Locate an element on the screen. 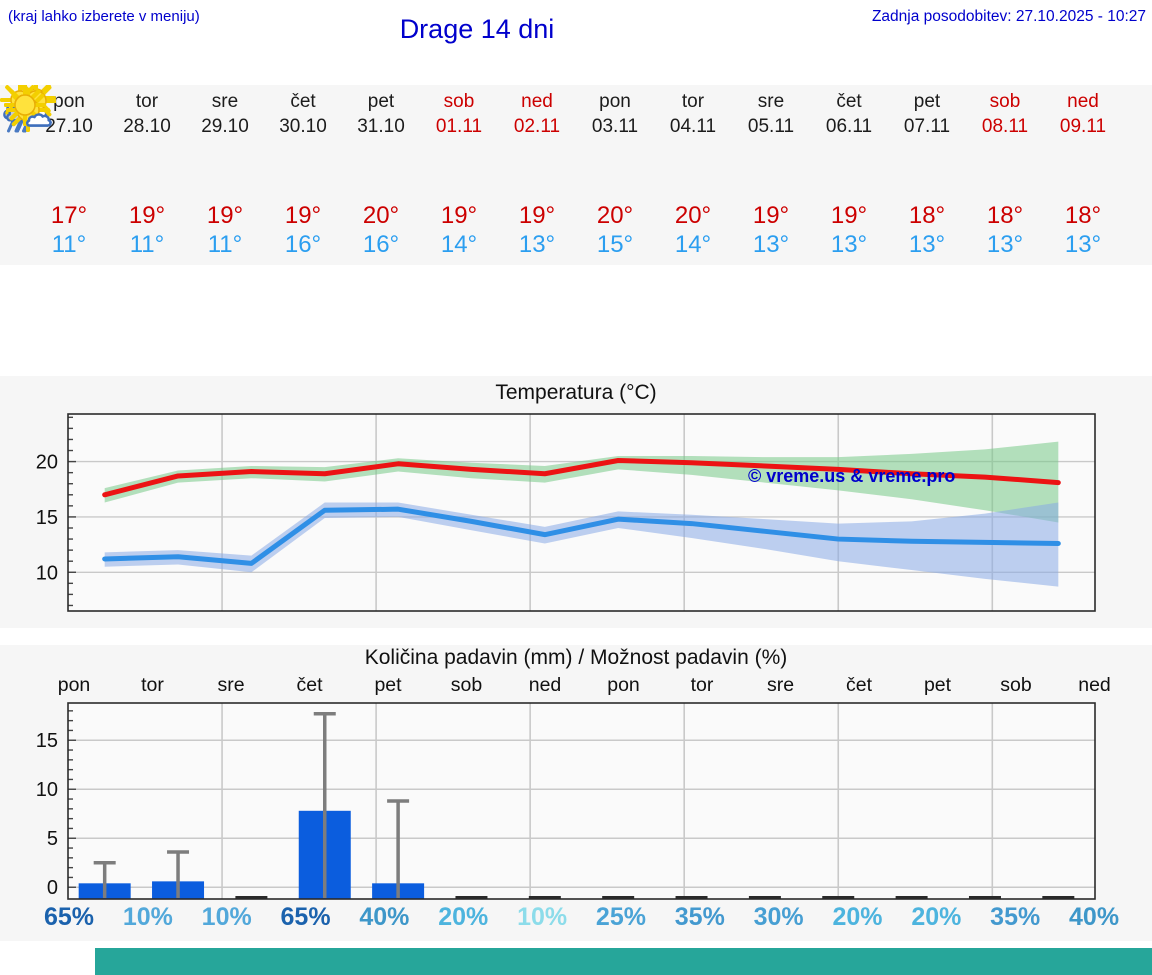  day-date: 07.11 is located at coordinates (927, 126).